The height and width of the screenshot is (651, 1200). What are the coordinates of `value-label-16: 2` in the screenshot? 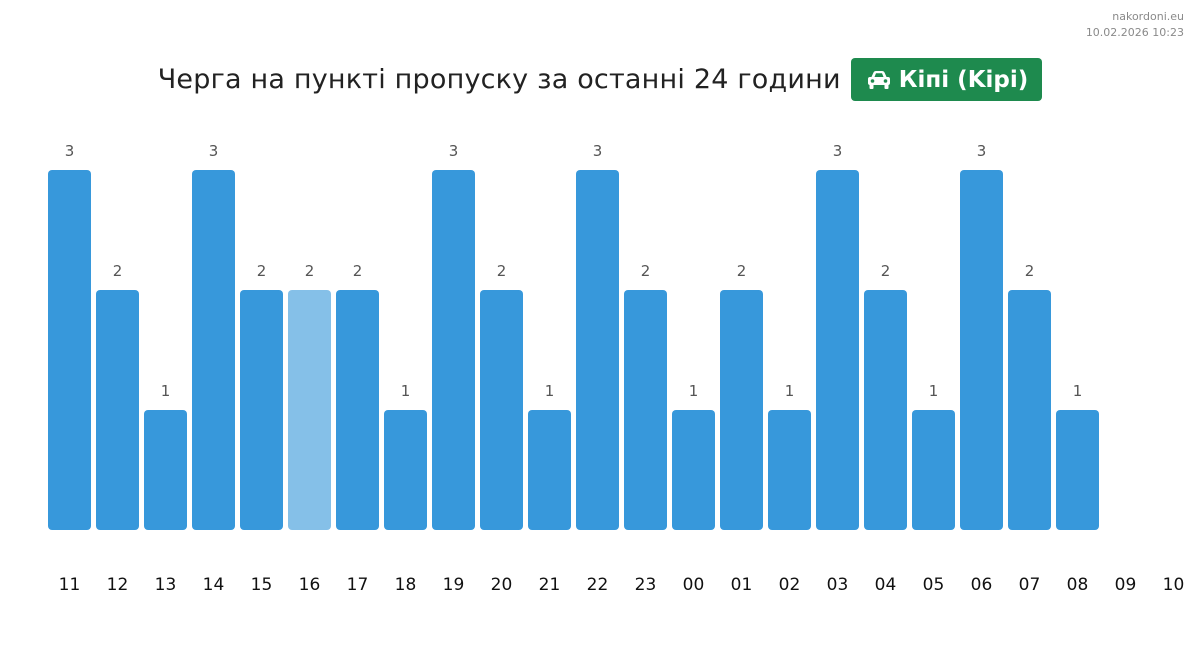 It's located at (310, 271).